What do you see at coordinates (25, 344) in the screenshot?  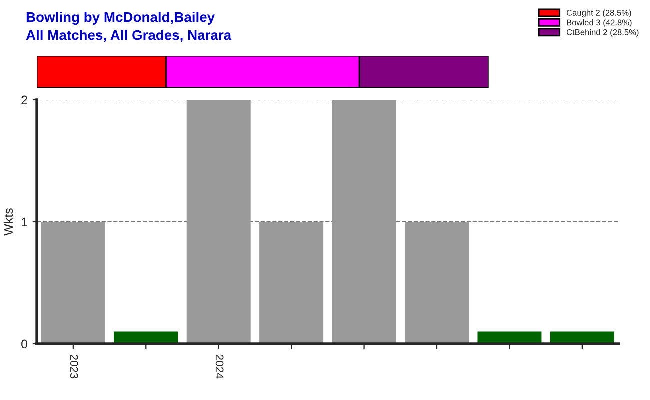 I see `y-tick-label: 0` at bounding box center [25, 344].